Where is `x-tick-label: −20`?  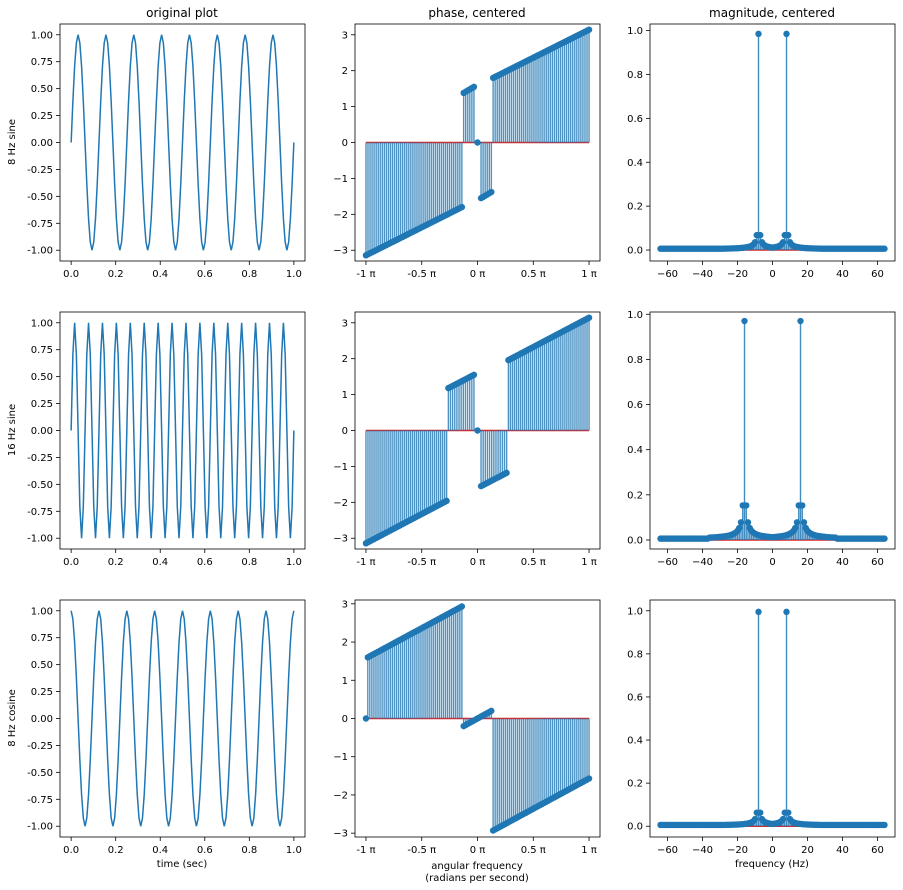
x-tick-label: −20 is located at coordinates (737, 562).